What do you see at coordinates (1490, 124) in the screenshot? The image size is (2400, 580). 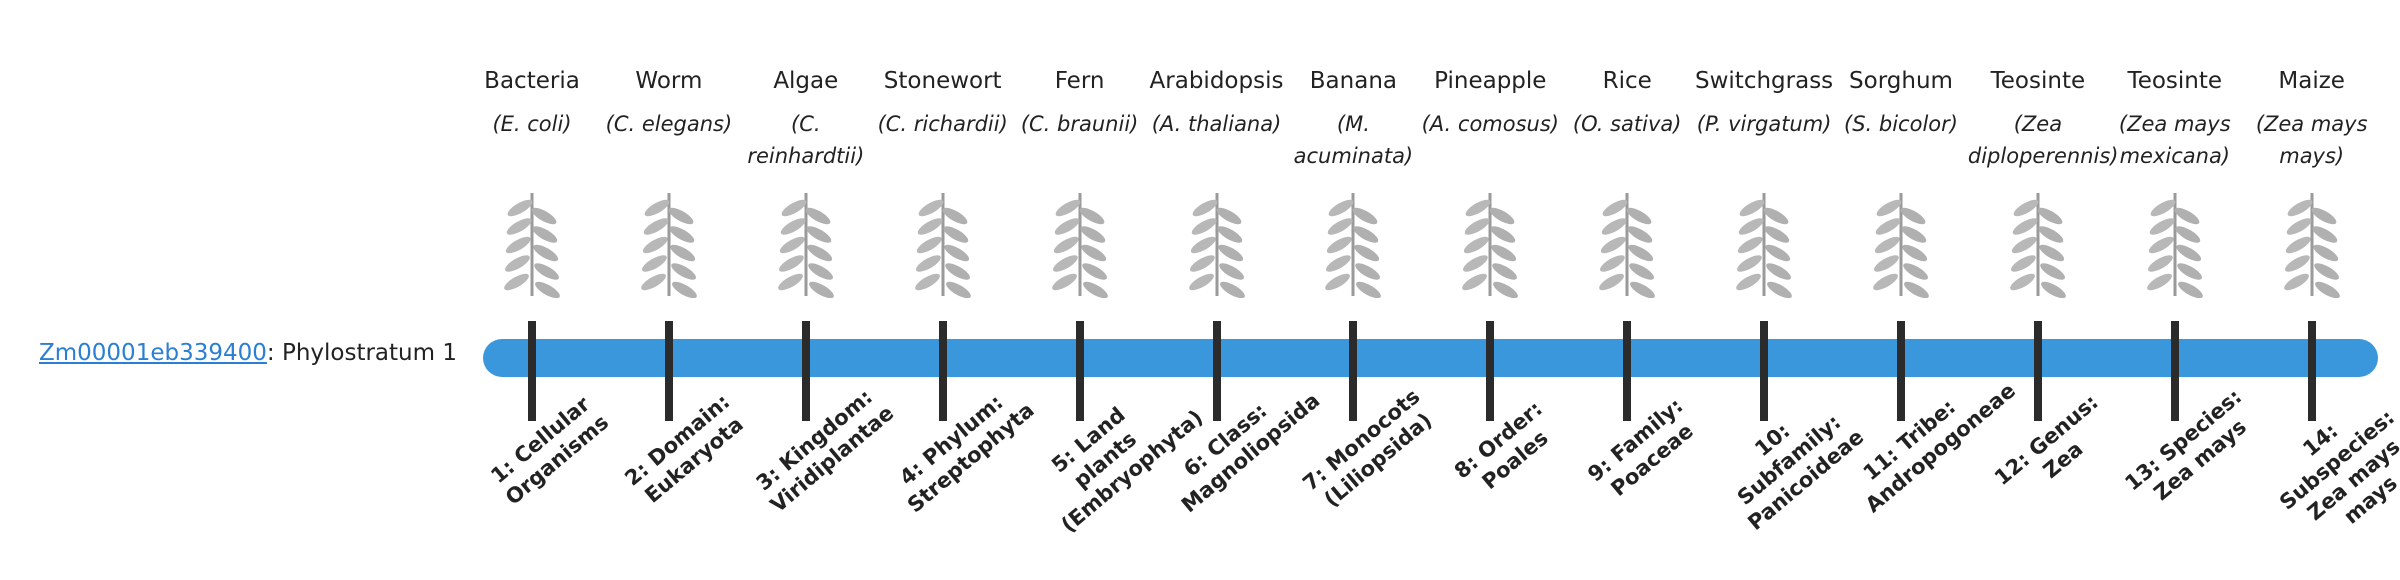 I see `species-name: (A. comosus)` at bounding box center [1490, 124].